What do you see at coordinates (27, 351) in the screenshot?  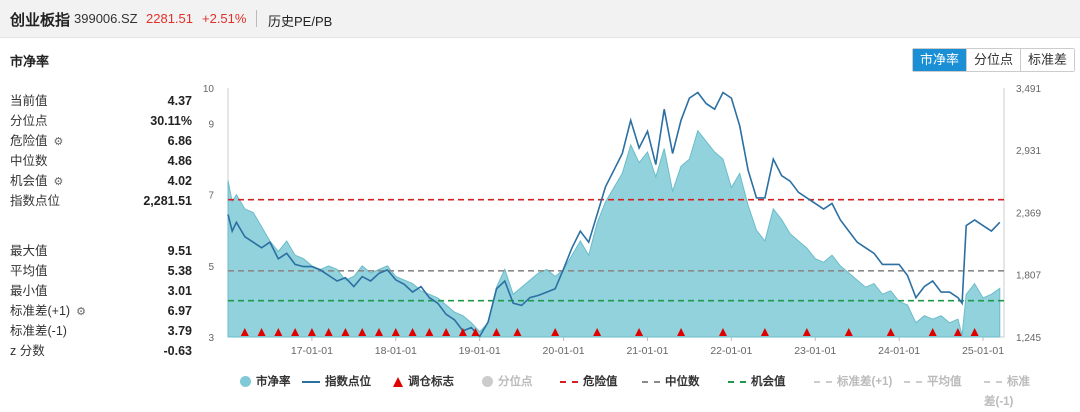 I see `stat-label: z 分数` at bounding box center [27, 351].